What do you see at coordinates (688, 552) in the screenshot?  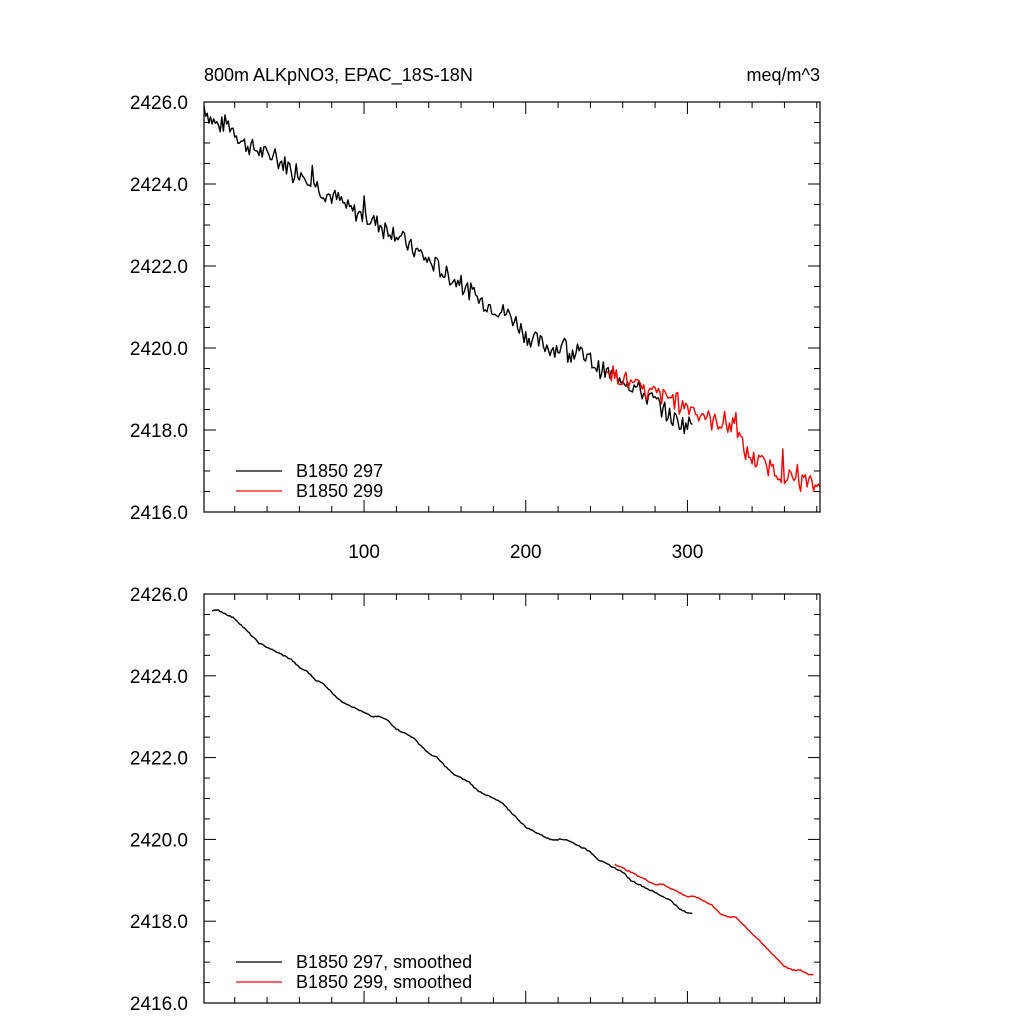 I see `x-tick-label: 300` at bounding box center [688, 552].